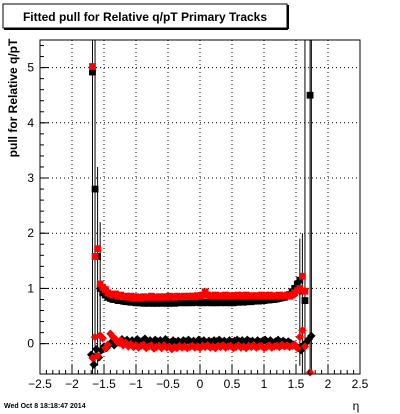 This screenshot has width=400, height=414. I want to click on y-axis-label: pull for Relative q/pT, so click(13, 97).